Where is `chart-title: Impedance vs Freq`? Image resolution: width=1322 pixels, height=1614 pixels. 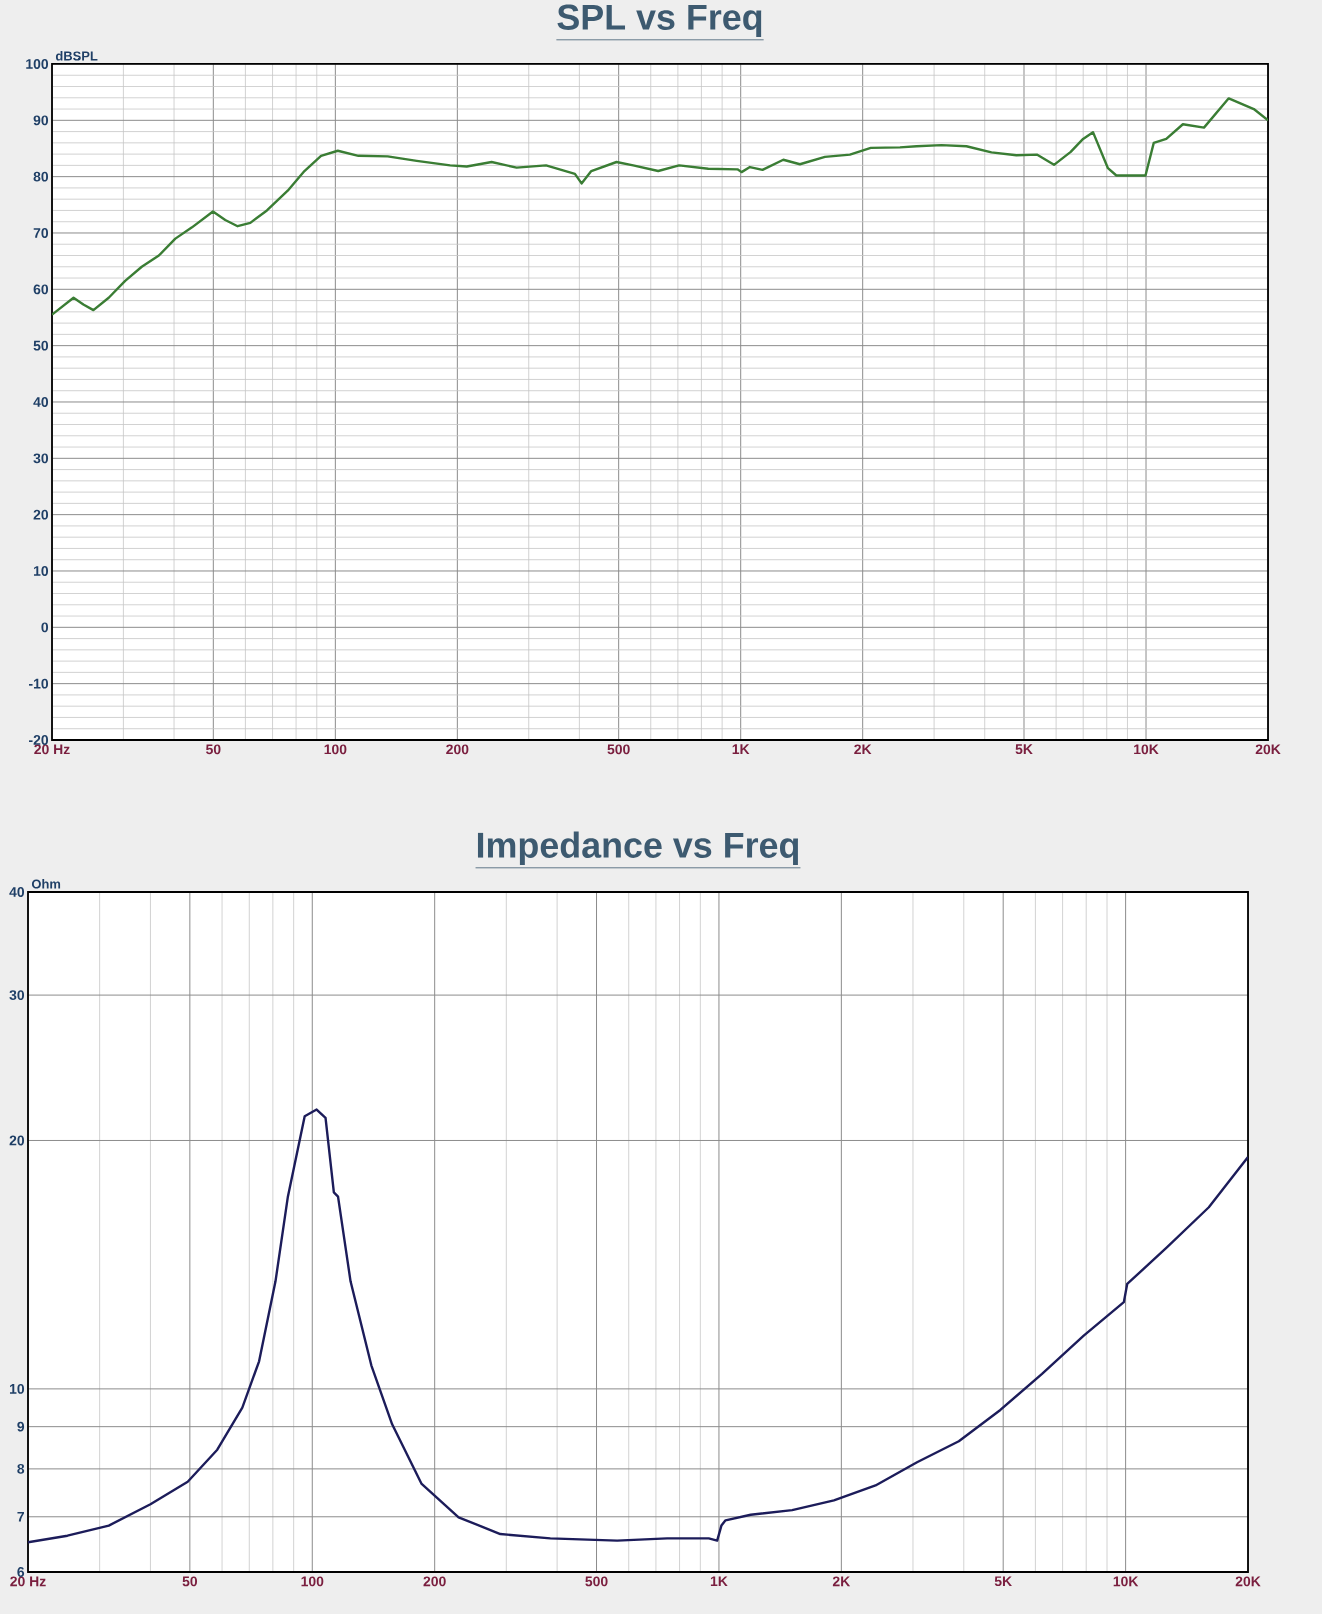
chart-title: Impedance vs Freq is located at coordinates (638, 848).